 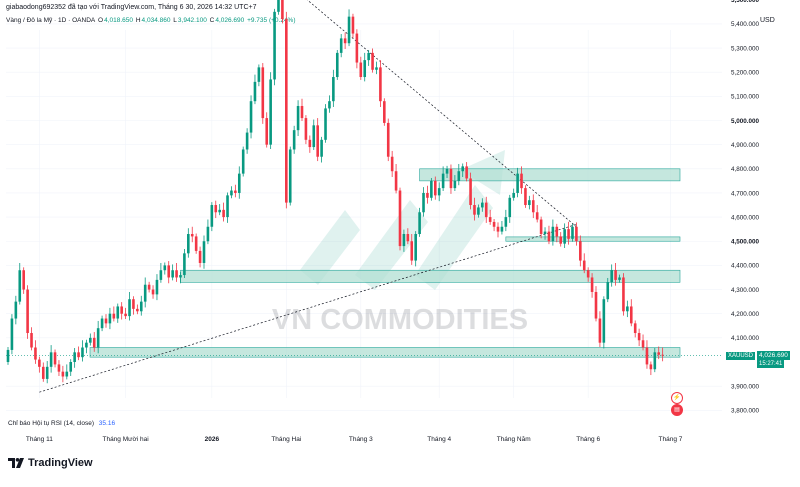 What do you see at coordinates (773, 355) in the screenshot?
I see `current-price-label: 4,026.690` at bounding box center [773, 355].